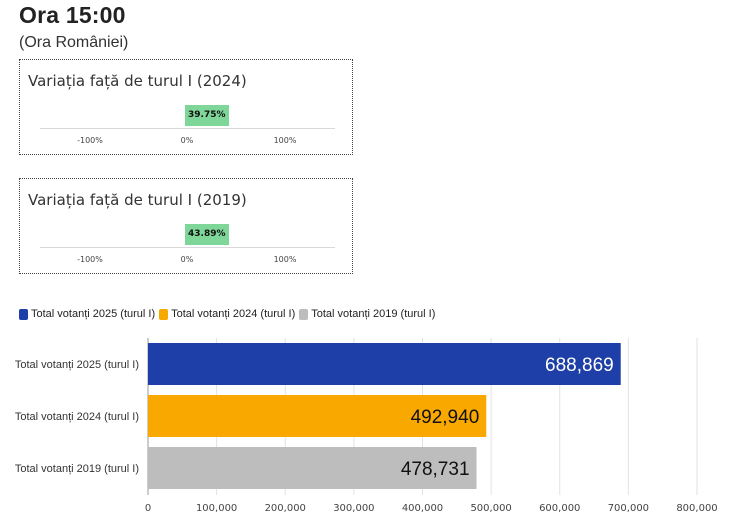 This screenshot has height=526, width=740. I want to click on y-category-label: Total votanți 2024 (turul I), so click(77, 417).